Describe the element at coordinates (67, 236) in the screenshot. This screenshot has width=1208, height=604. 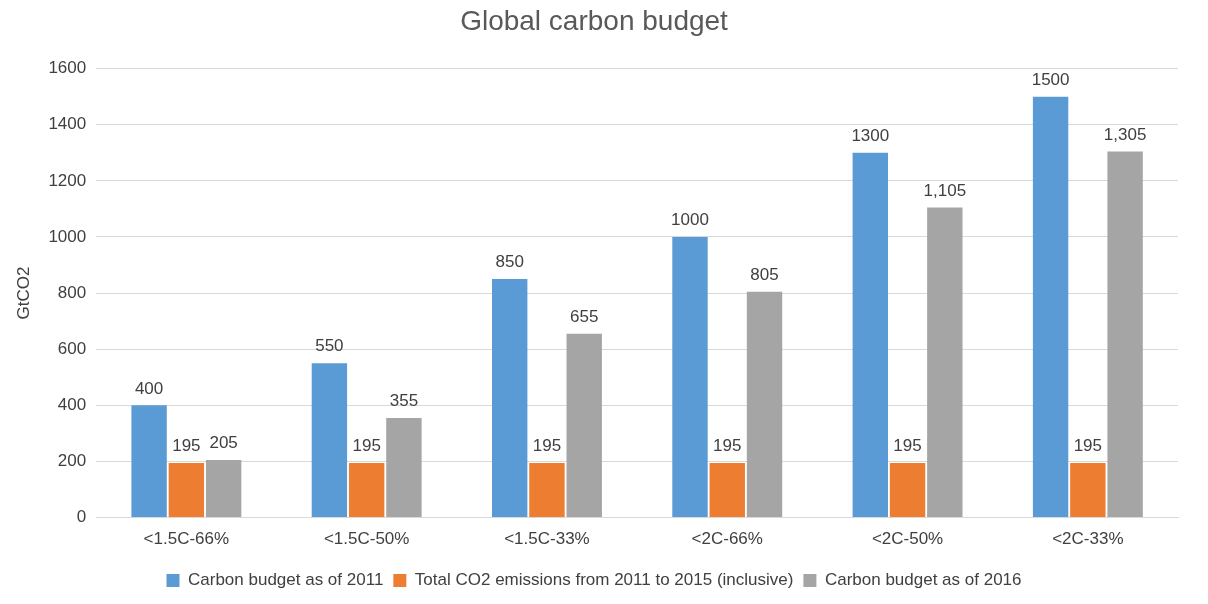
I see `y-tick-label: 1000` at that location.